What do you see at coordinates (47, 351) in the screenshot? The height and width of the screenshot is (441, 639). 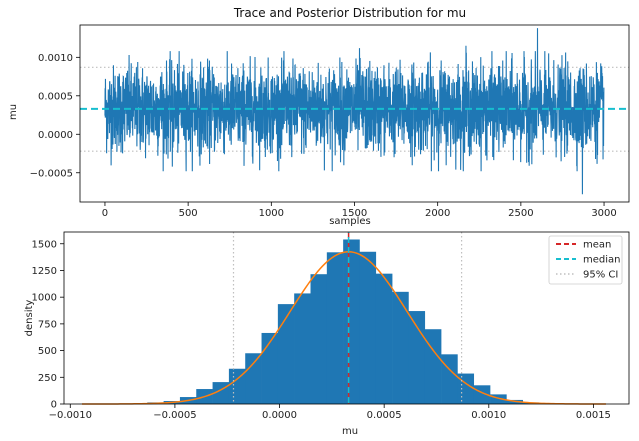 I see `posterior-y-tick-label: 500` at bounding box center [47, 351].